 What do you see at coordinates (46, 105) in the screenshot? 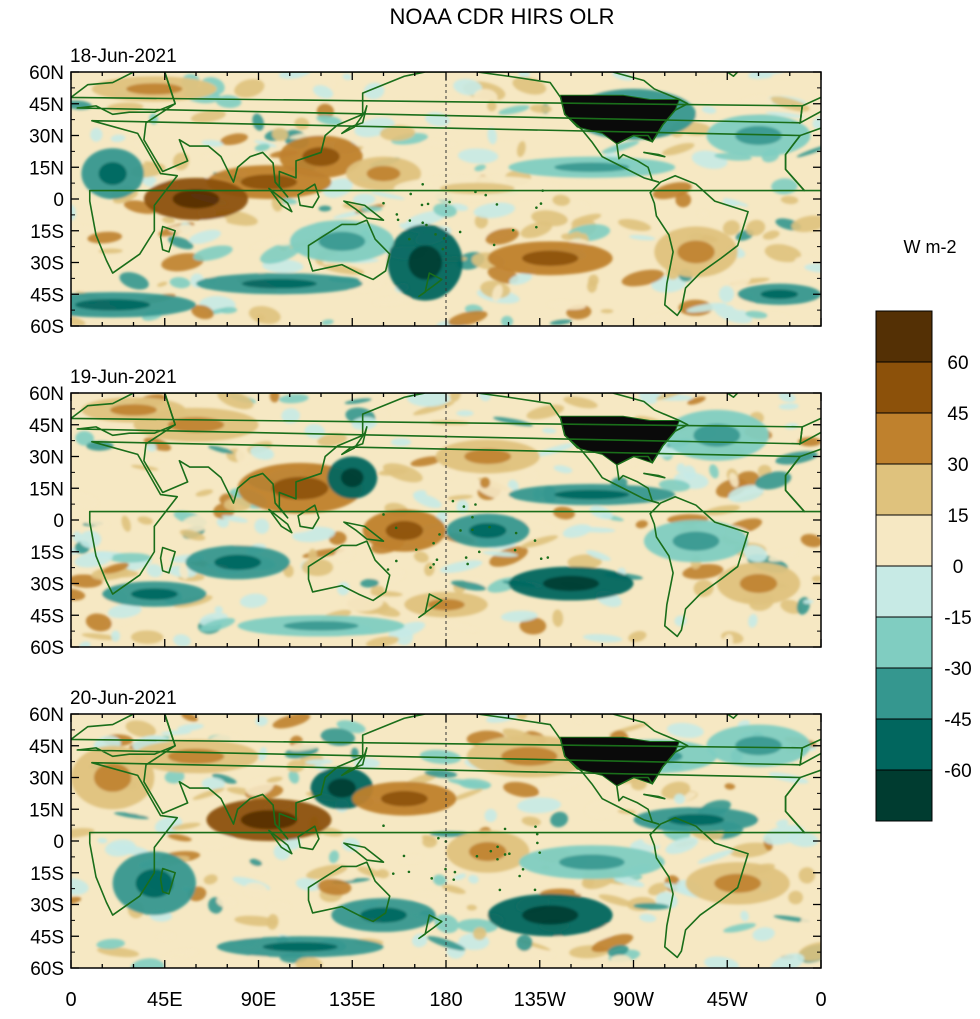
I see `lat-tick-label: 45N` at bounding box center [46, 105].